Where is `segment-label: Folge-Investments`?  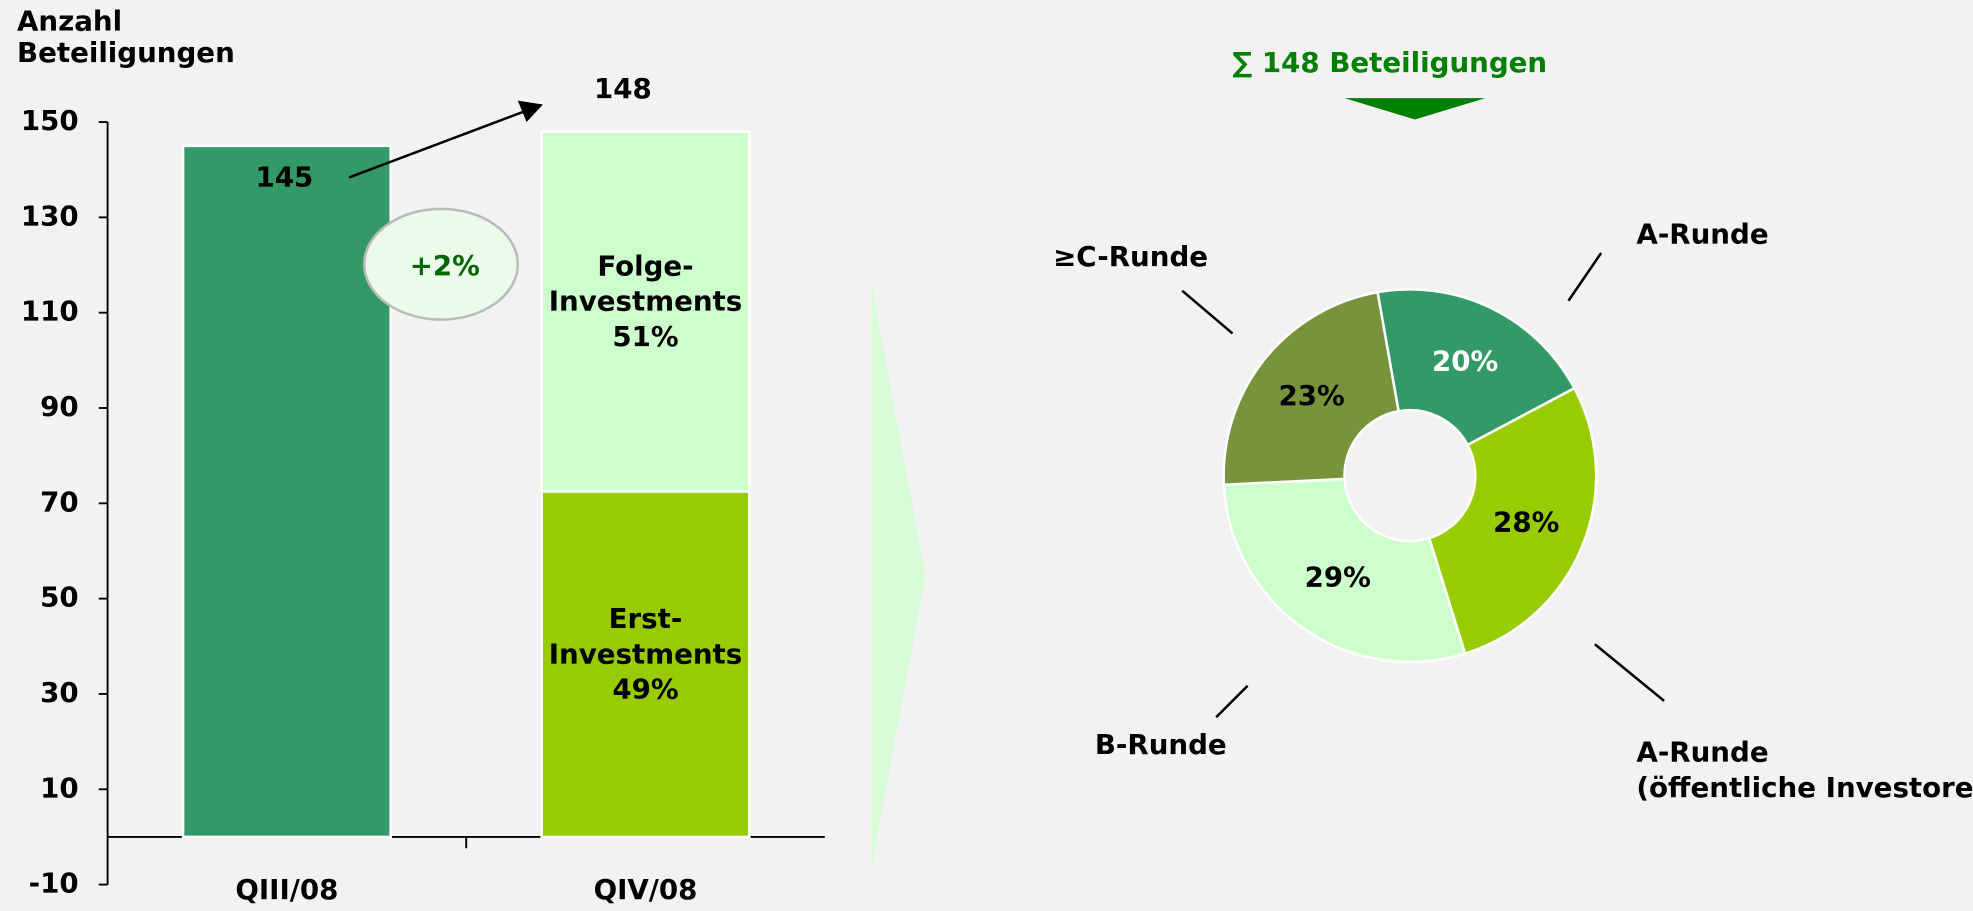
segment-label: Folge-Investments is located at coordinates (646, 283).